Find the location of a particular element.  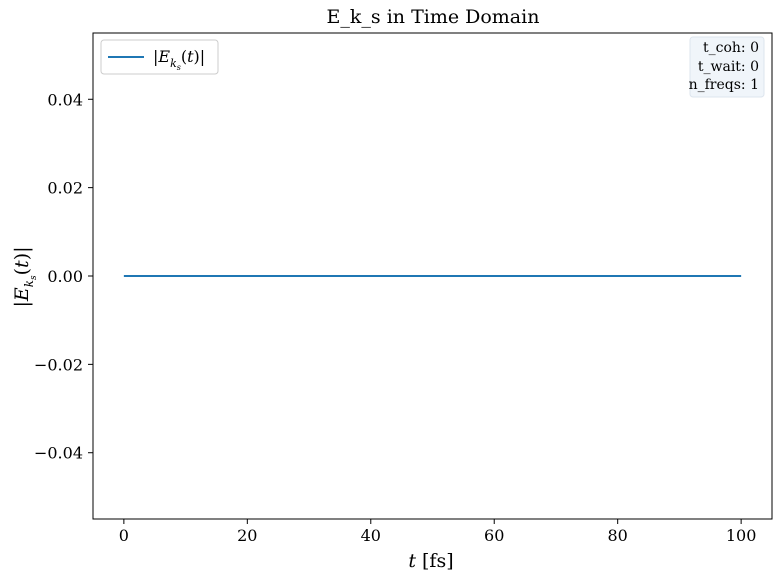

info-line-t-wait: t_wait: 0 is located at coordinates (728, 67).